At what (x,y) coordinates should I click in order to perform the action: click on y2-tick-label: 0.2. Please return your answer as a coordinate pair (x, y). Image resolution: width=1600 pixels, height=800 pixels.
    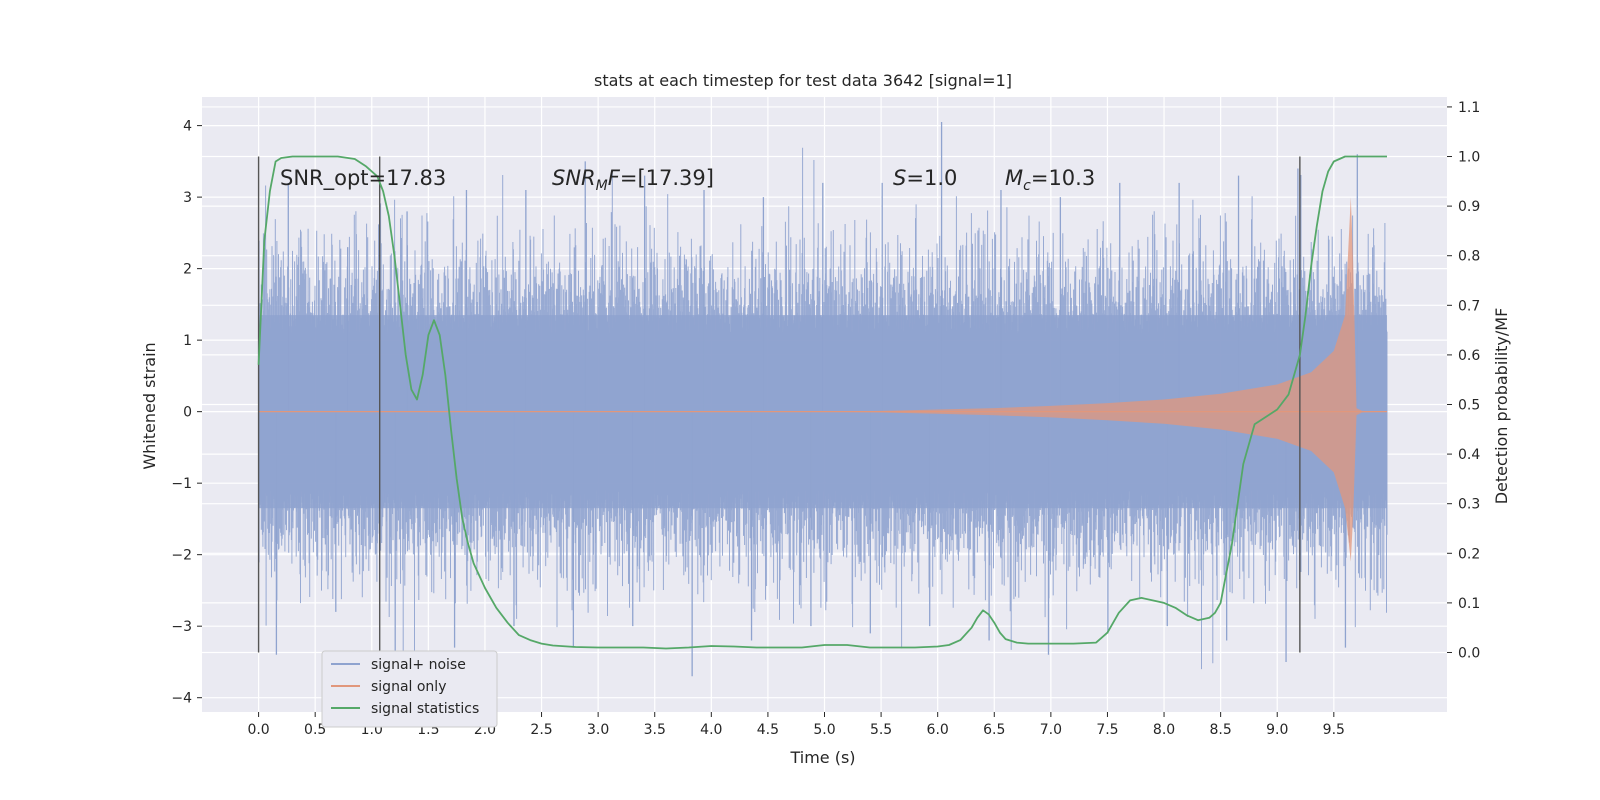
    Looking at the image, I should click on (1469, 554).